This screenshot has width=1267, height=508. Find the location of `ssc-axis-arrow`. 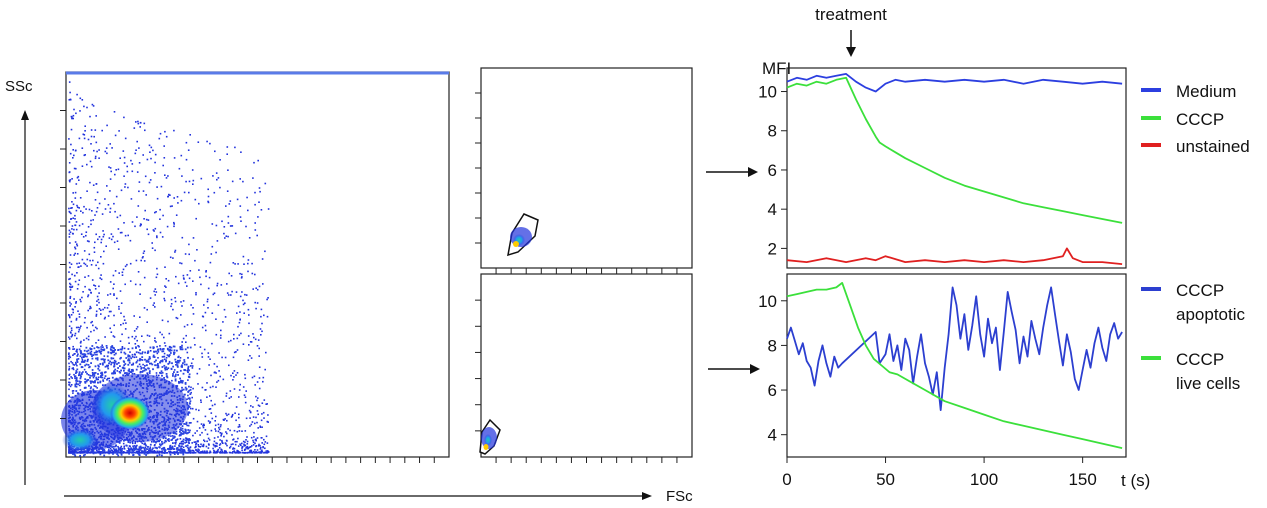

ssc-axis-arrow is located at coordinates (25, 297).